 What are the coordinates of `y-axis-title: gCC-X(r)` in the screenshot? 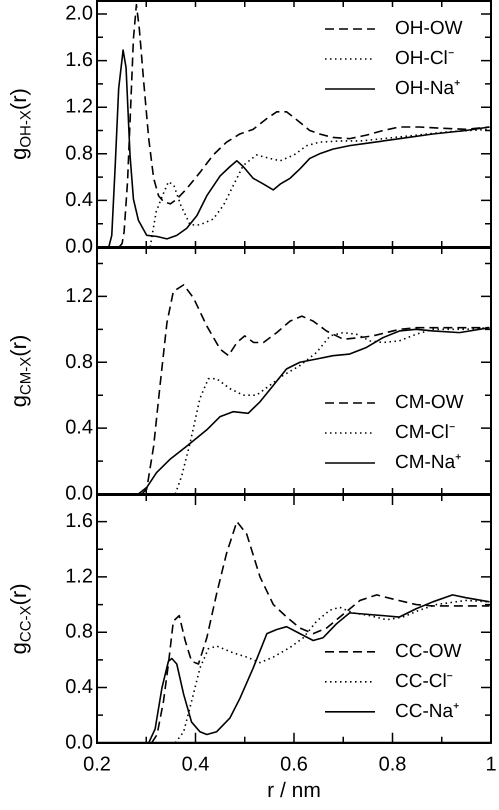 It's located at (20, 618).